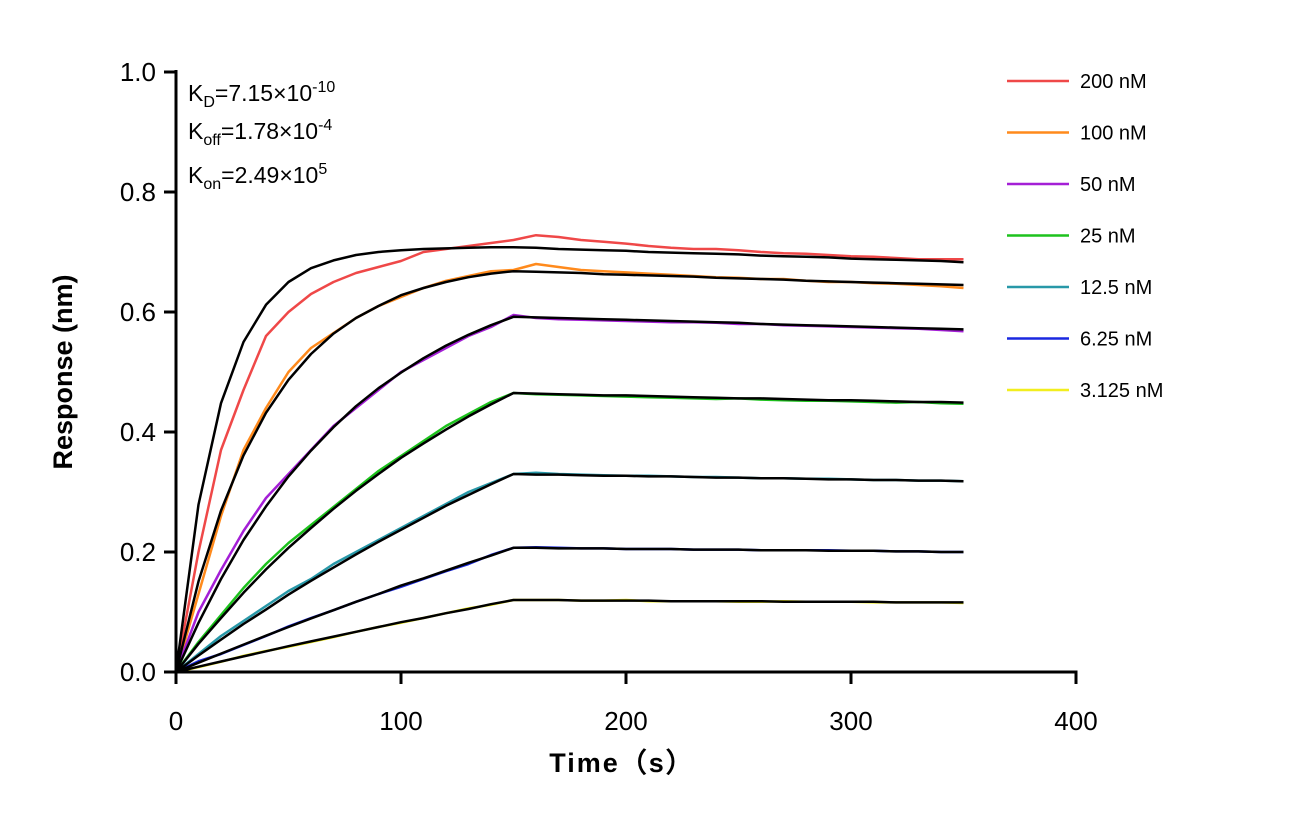 This screenshot has width=1289, height=830. I want to click on legend-label-2: 50 nM, so click(1108, 185).